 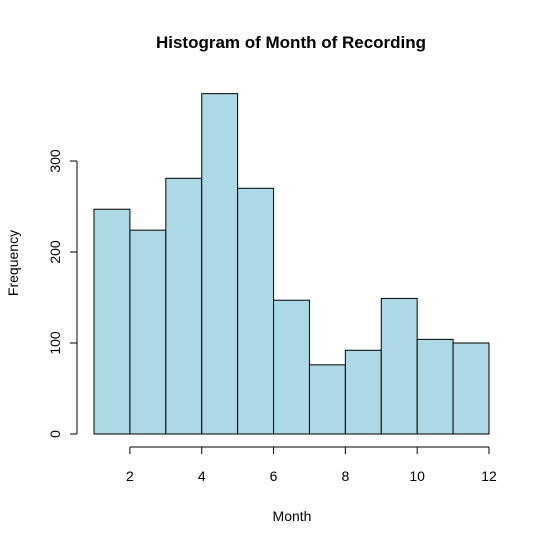 I want to click on y-tick-label: 100, so click(x=55, y=343).